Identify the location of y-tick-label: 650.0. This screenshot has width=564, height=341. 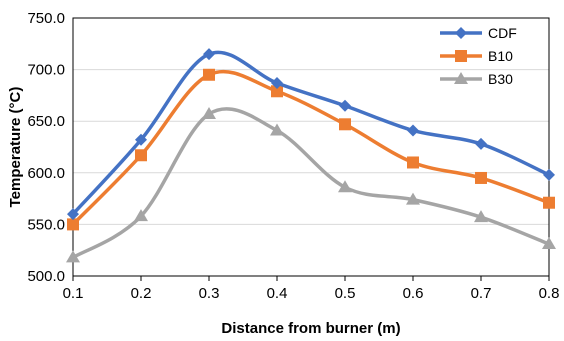
(46, 121).